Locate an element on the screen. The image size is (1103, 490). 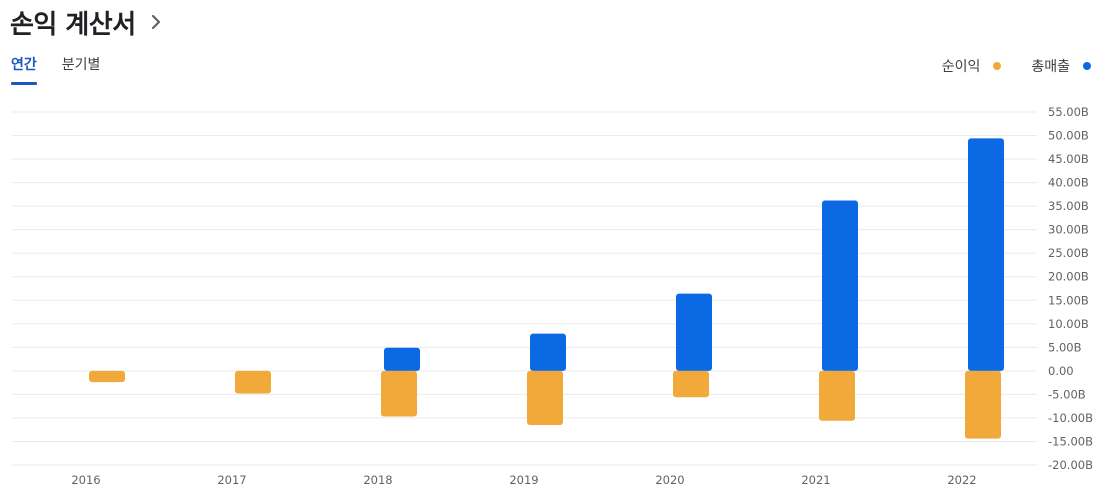
y-tick-label: 10.00B is located at coordinates (1068, 324).